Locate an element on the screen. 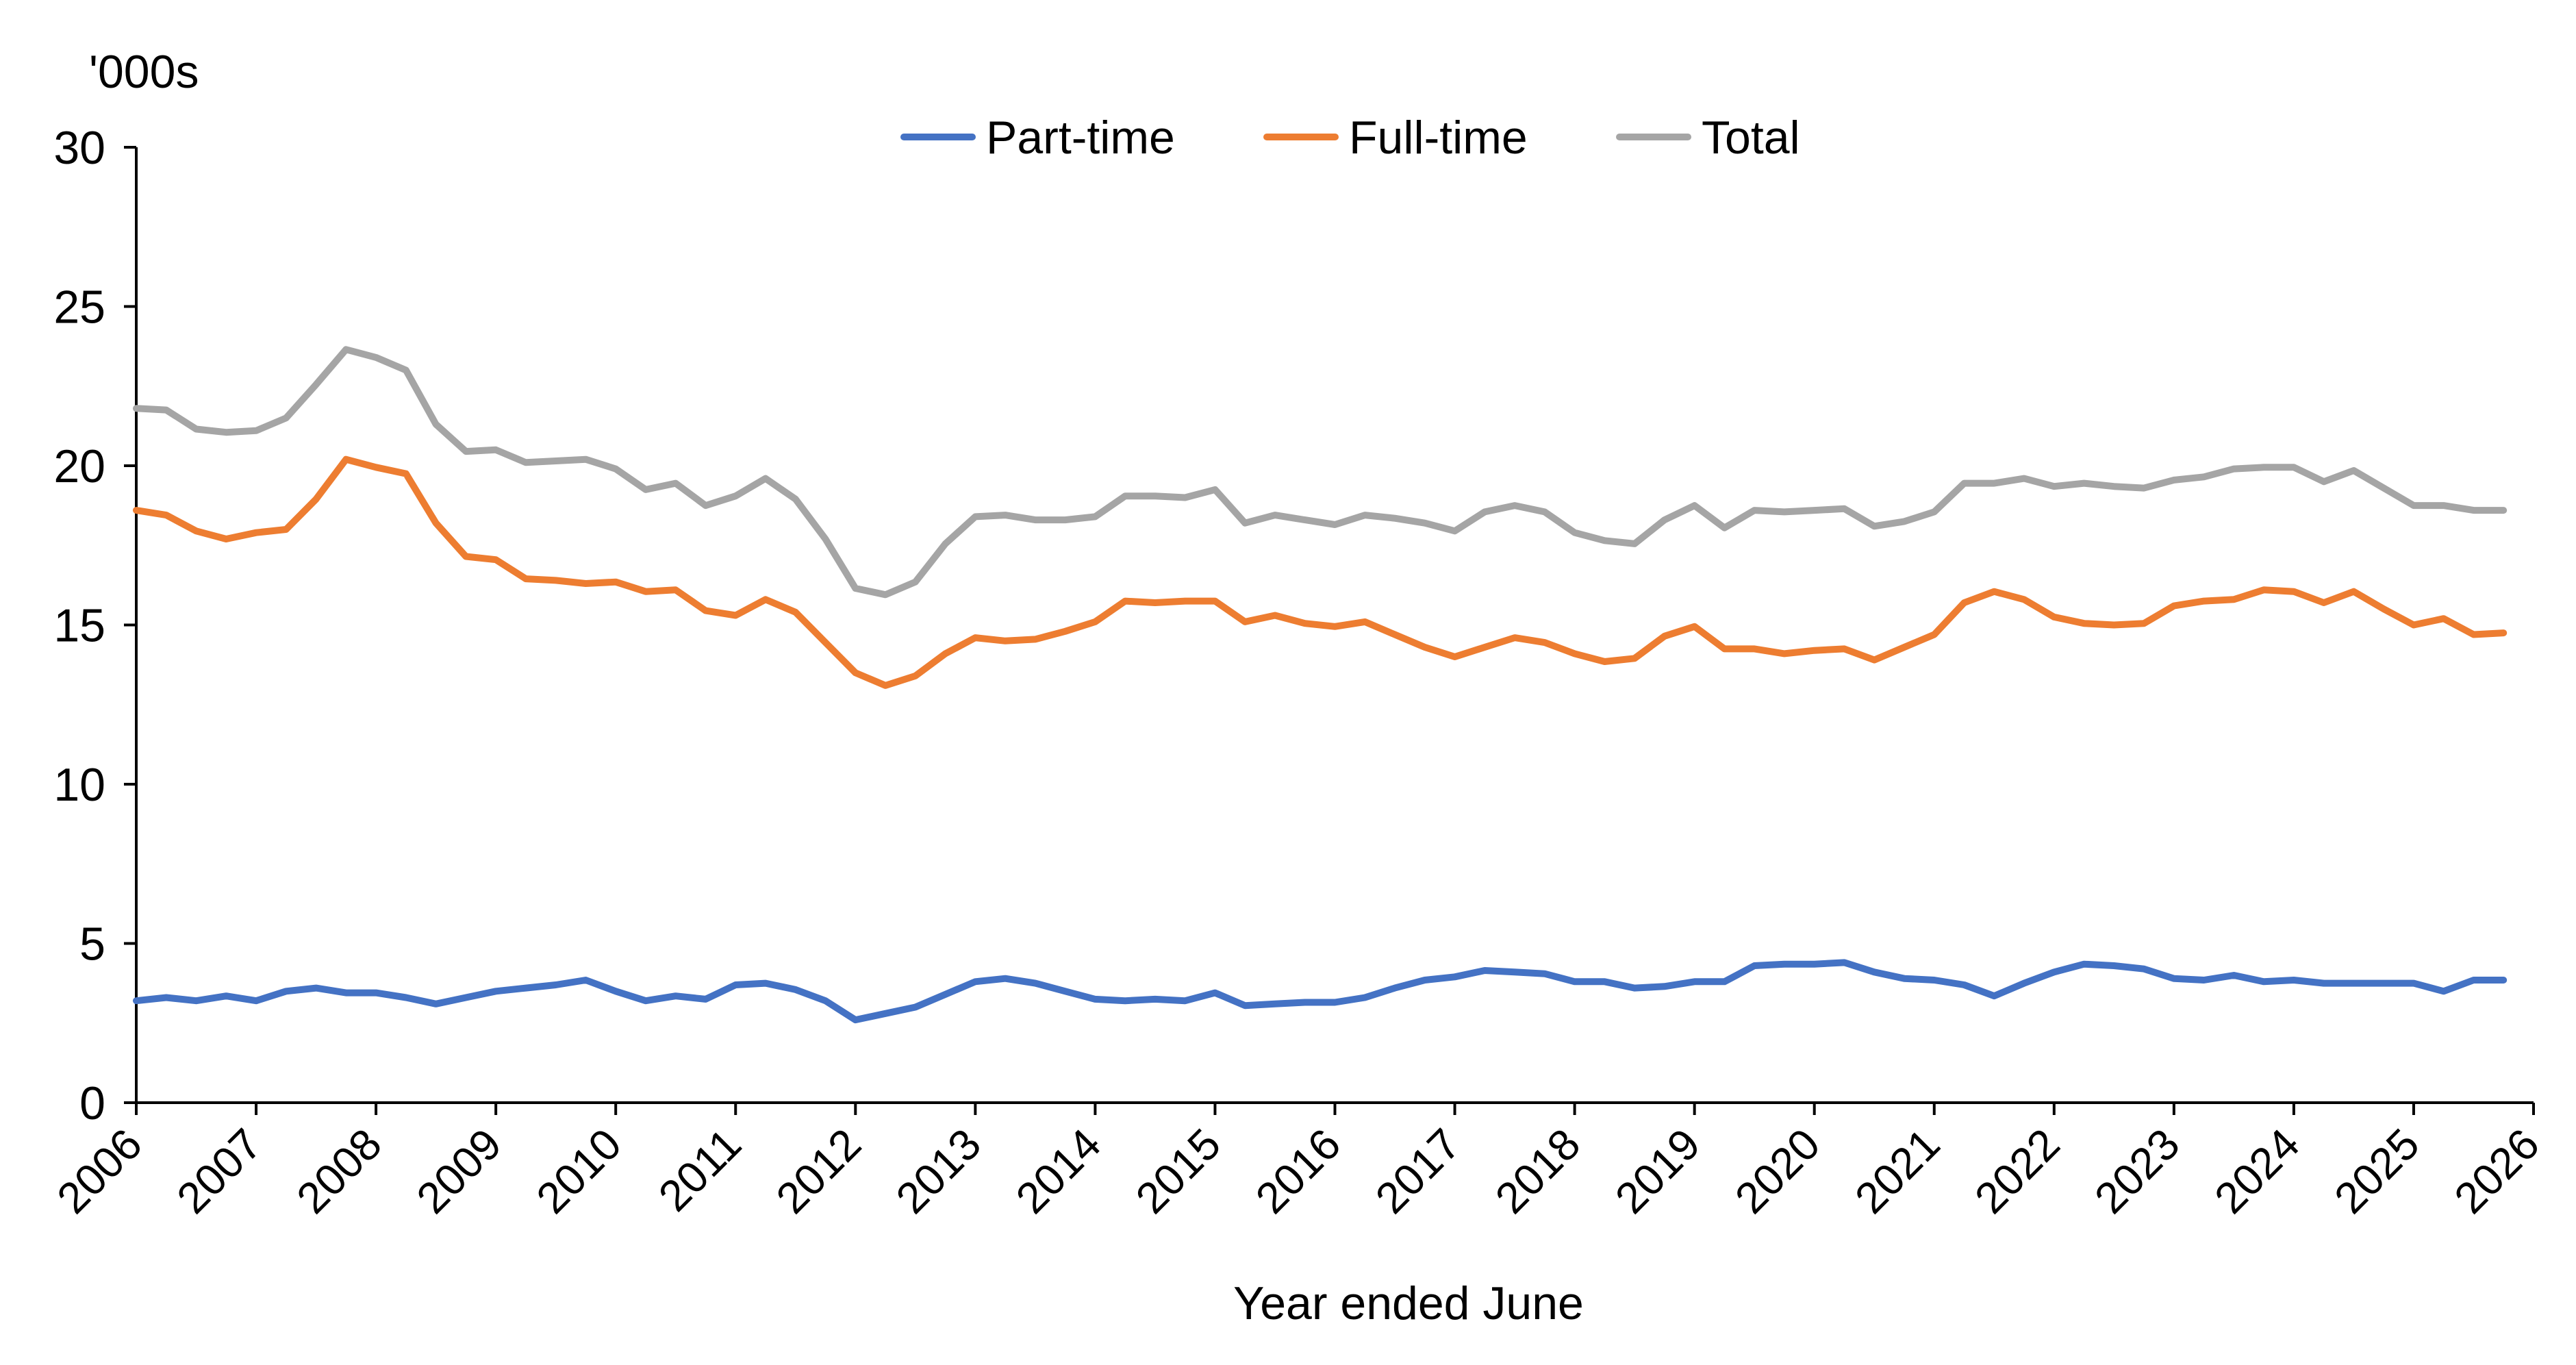 This screenshot has width=2576, height=1365. y-tick-label: 10 is located at coordinates (79, 785).